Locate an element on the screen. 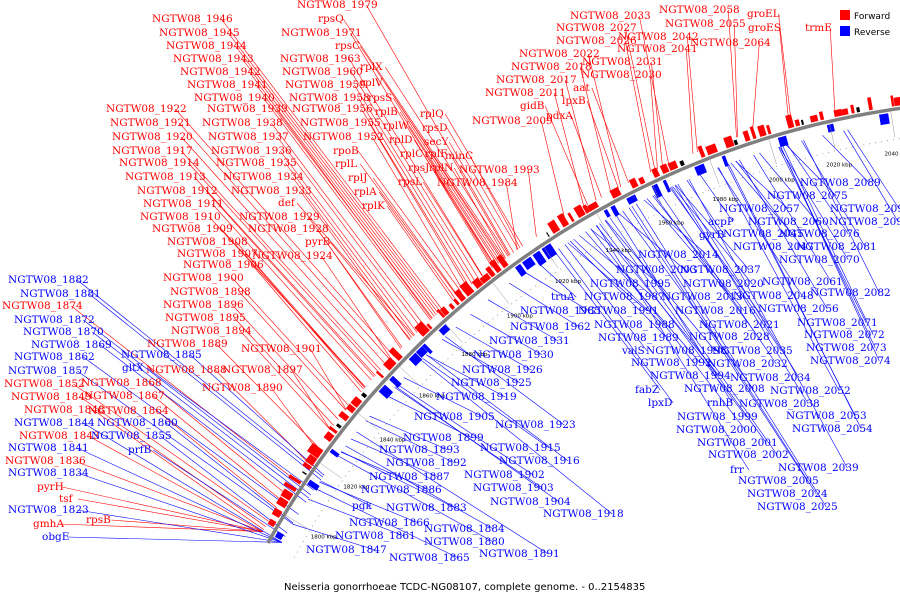  forward-gene-label-41: rplL is located at coordinates (346, 164).